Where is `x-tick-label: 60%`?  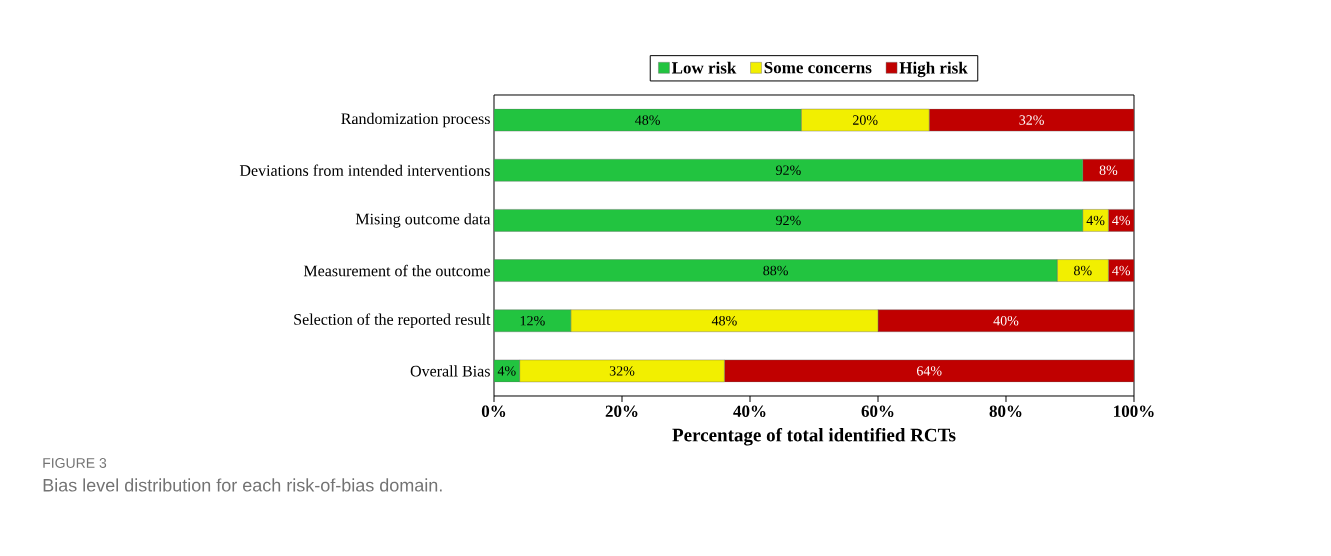 x-tick-label: 60% is located at coordinates (877, 411).